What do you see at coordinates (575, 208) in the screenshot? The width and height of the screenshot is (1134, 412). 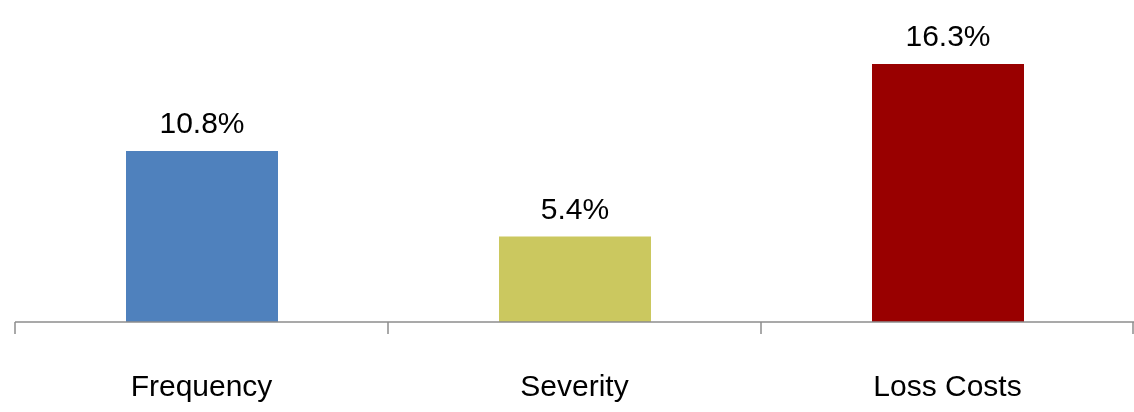 I see `data-label: 5.4%` at bounding box center [575, 208].